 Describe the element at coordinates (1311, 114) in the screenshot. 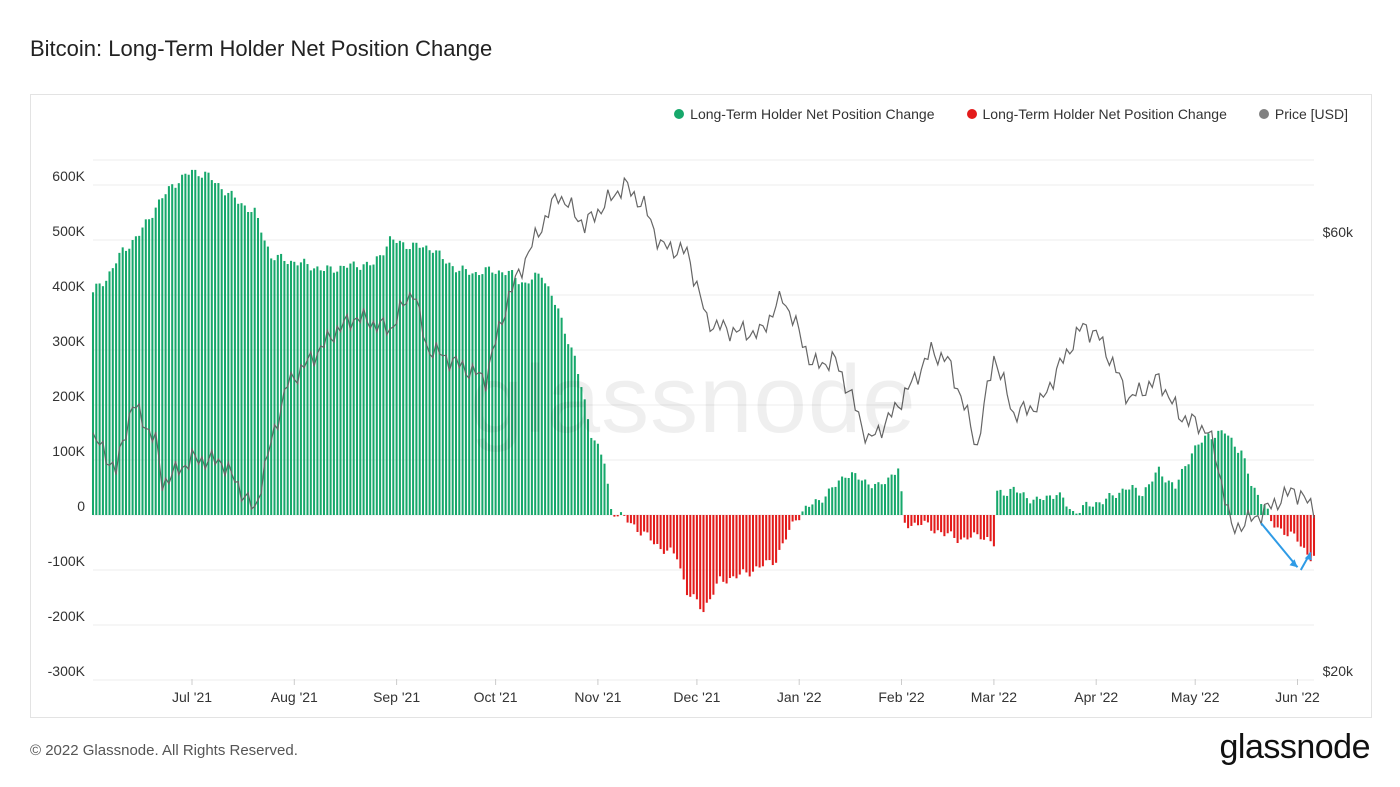

I see `legend-label-price: Price [USD]` at that location.